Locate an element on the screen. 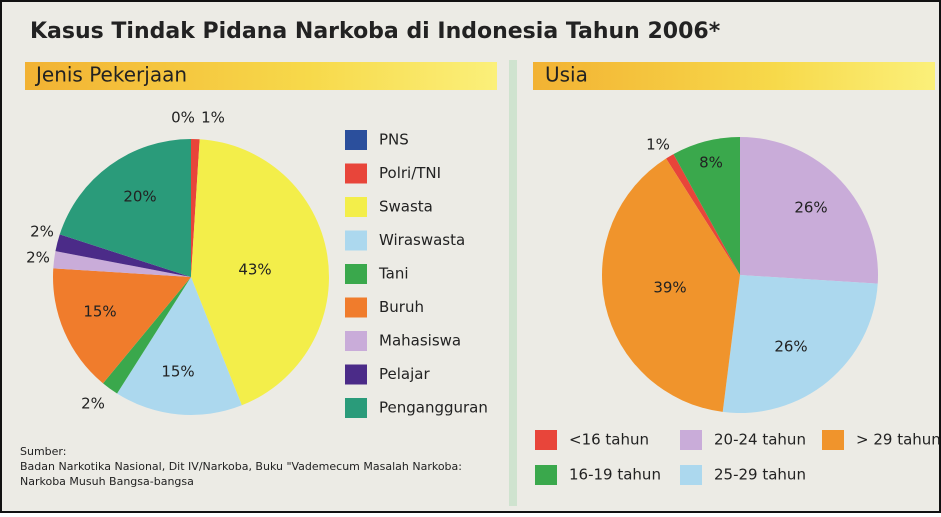  panel-title: Usia is located at coordinates (566, 75).